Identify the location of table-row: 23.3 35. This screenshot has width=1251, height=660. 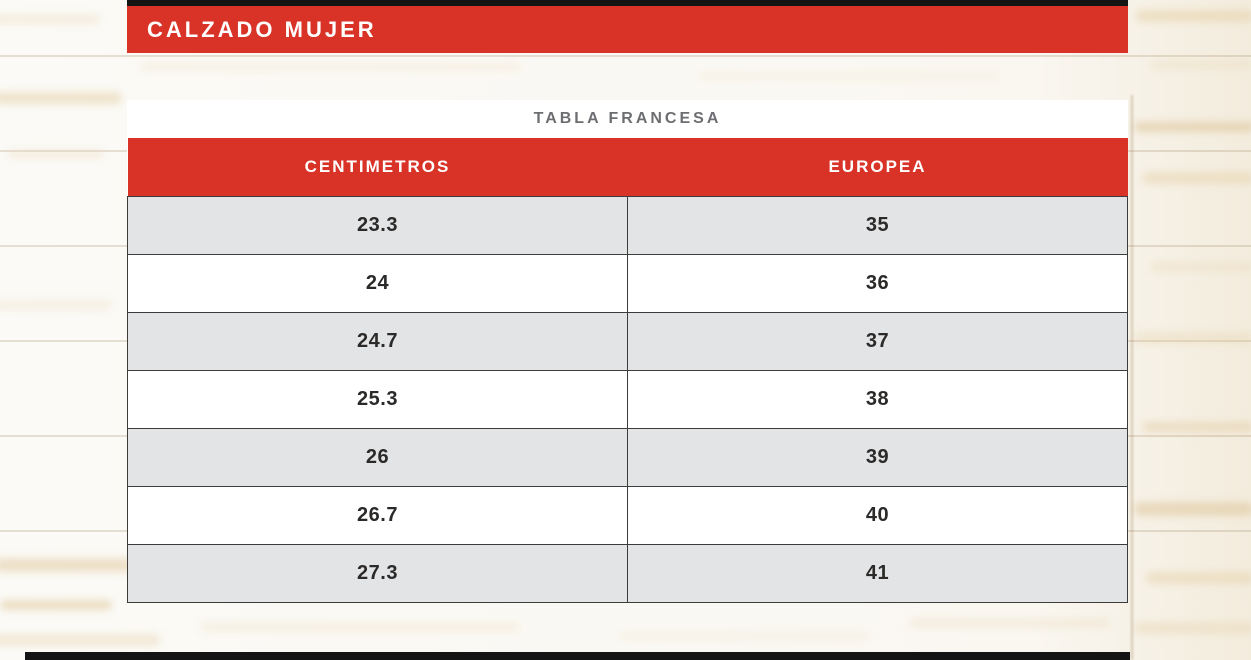
(627, 225).